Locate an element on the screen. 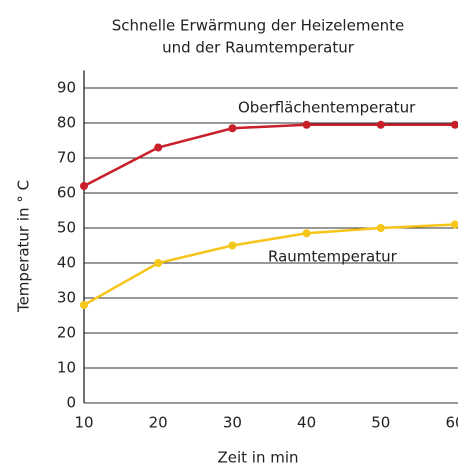 Image resolution: width=458 pixels, height=466 pixels. series-label: Raumtemperatur is located at coordinates (333, 257).